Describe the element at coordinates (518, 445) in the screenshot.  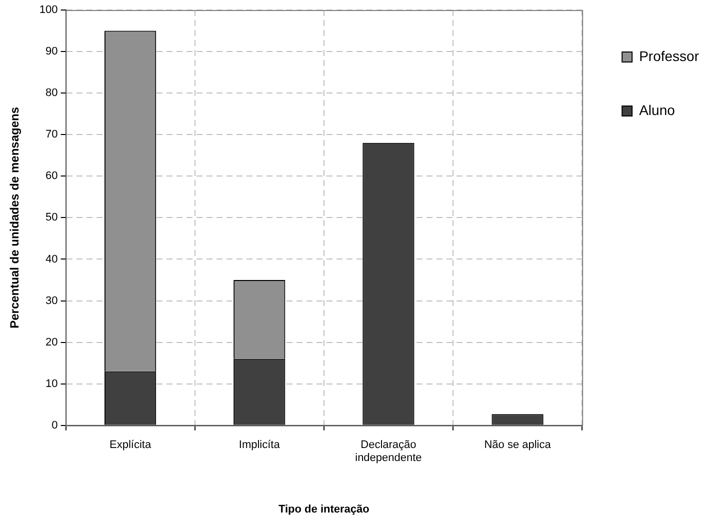
I see `x-tick-label: Não se aplica` at that location.